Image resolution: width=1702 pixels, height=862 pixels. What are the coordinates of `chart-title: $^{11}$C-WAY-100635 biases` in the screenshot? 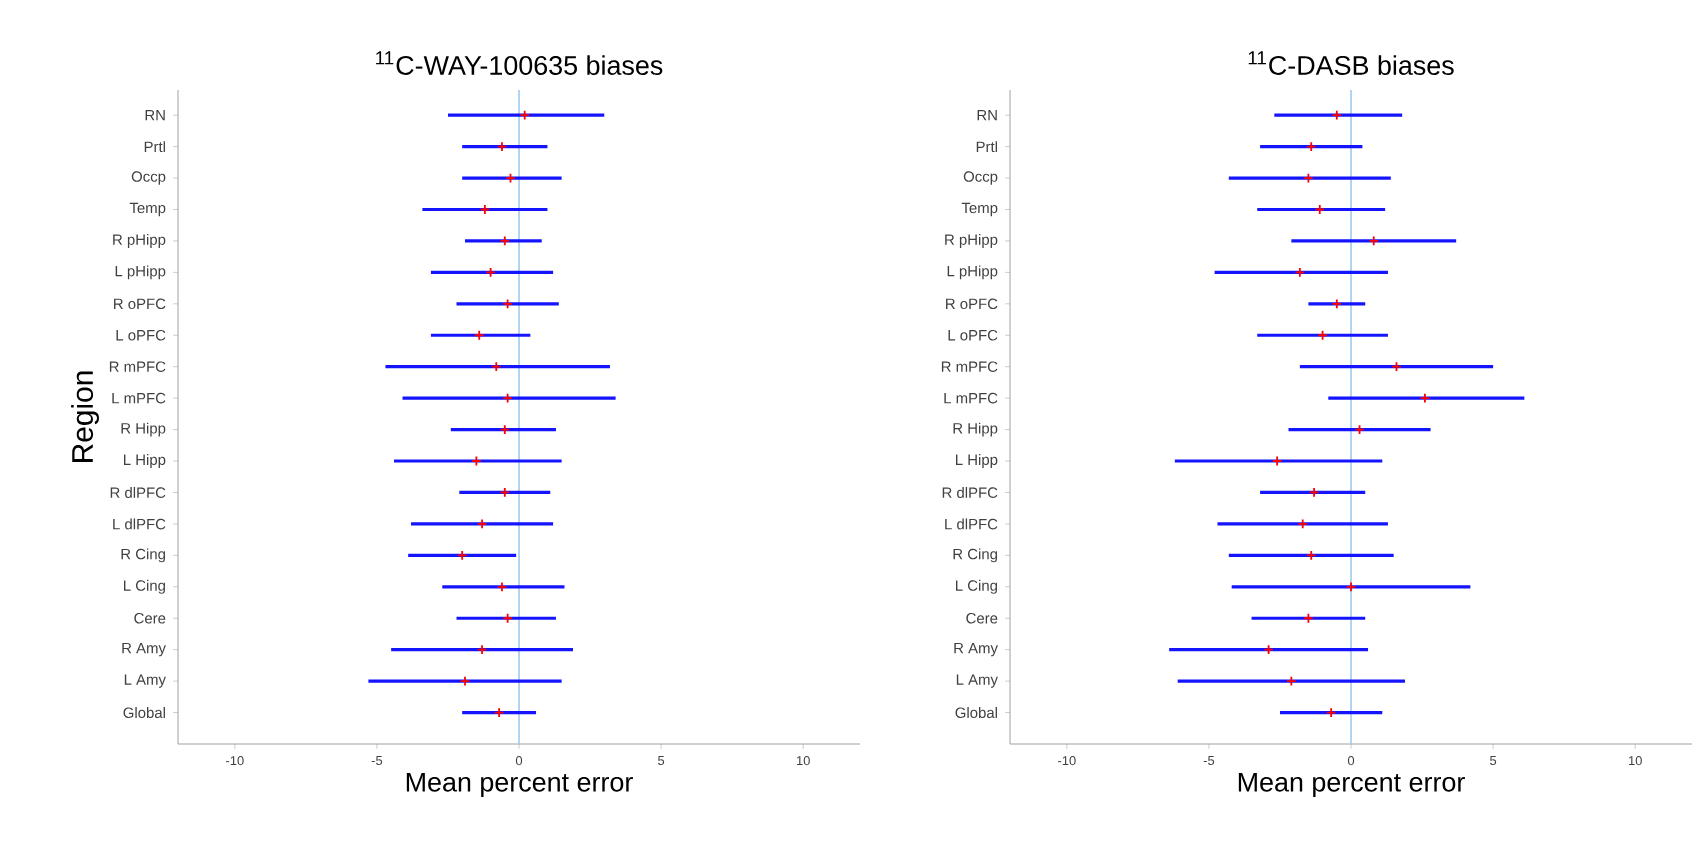 It's located at (519, 63).